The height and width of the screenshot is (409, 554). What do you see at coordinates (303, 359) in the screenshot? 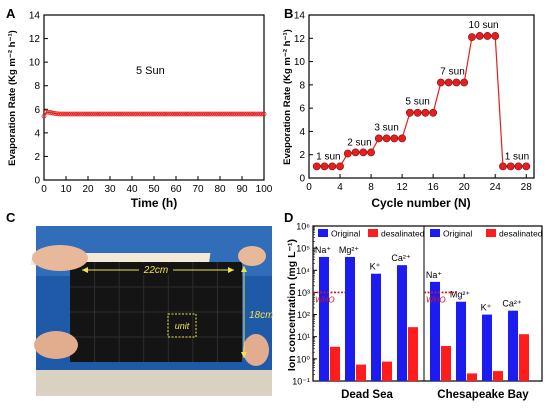
I see `chart-d-y-tick-label: 10⁰` at bounding box center [303, 359].